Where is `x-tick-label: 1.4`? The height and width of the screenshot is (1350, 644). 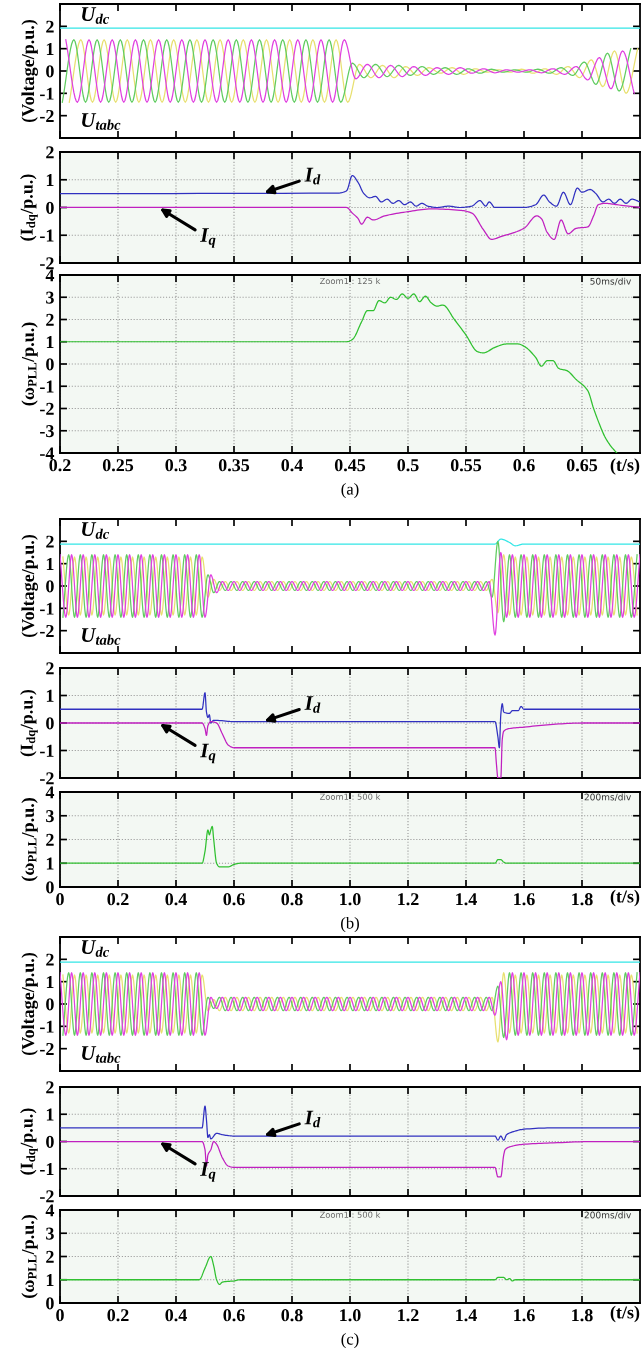
x-tick-label: 1.4 is located at coordinates (466, 899).